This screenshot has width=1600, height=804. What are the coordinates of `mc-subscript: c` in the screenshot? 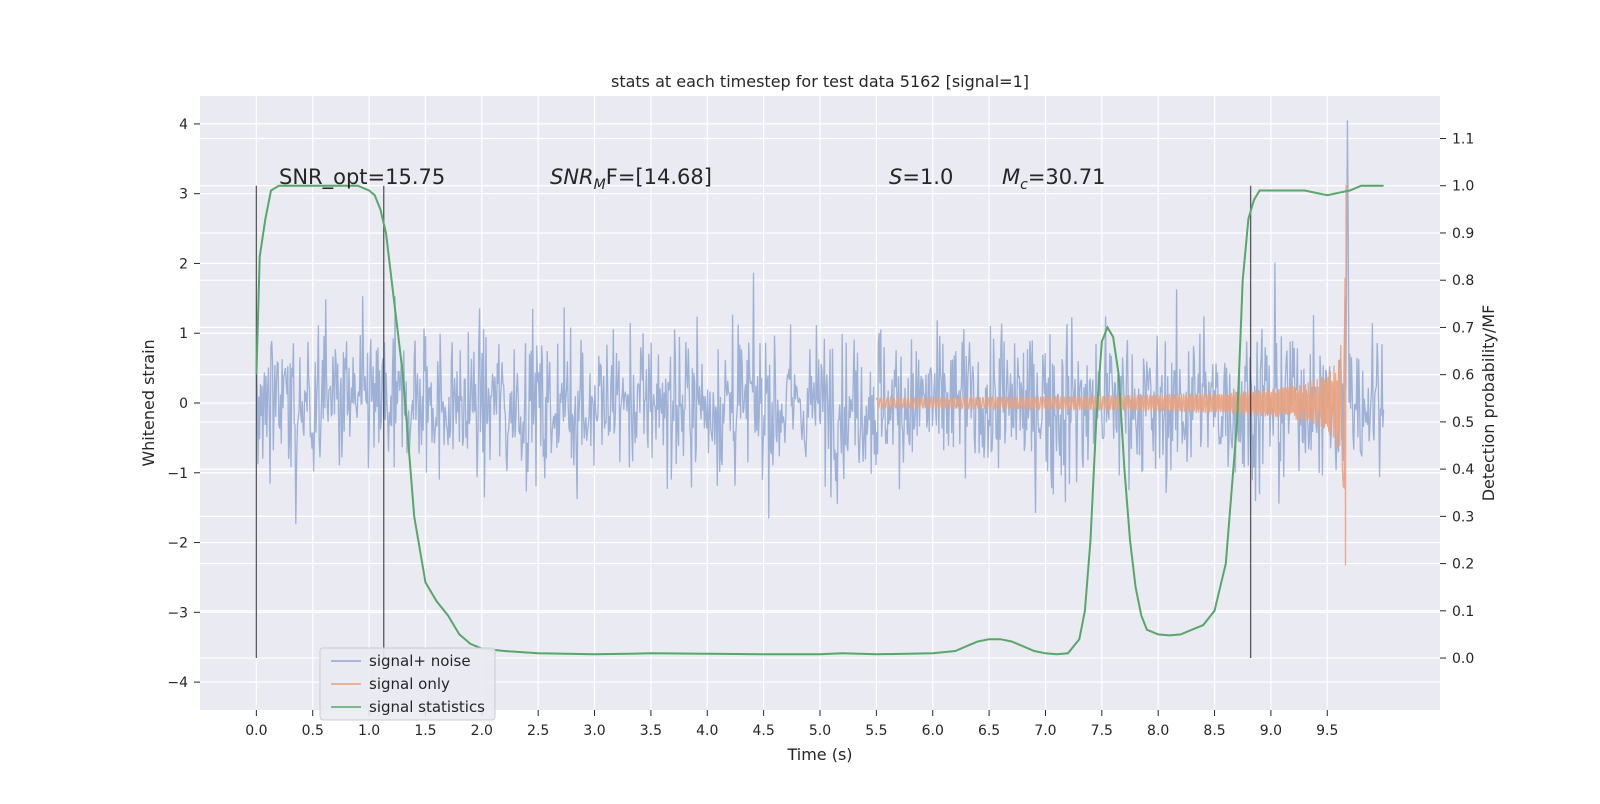 It's located at (1024, 185).